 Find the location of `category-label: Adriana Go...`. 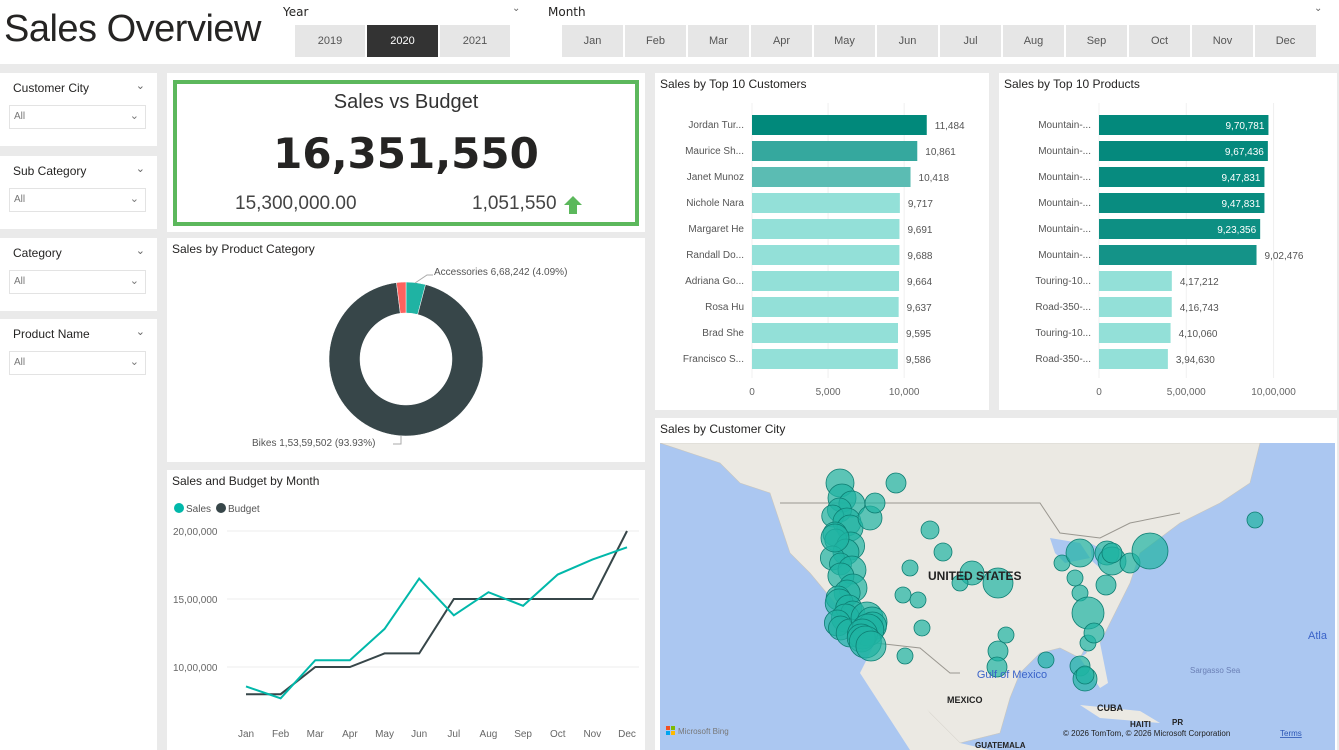

category-label: Adriana Go... is located at coordinates (714, 281).